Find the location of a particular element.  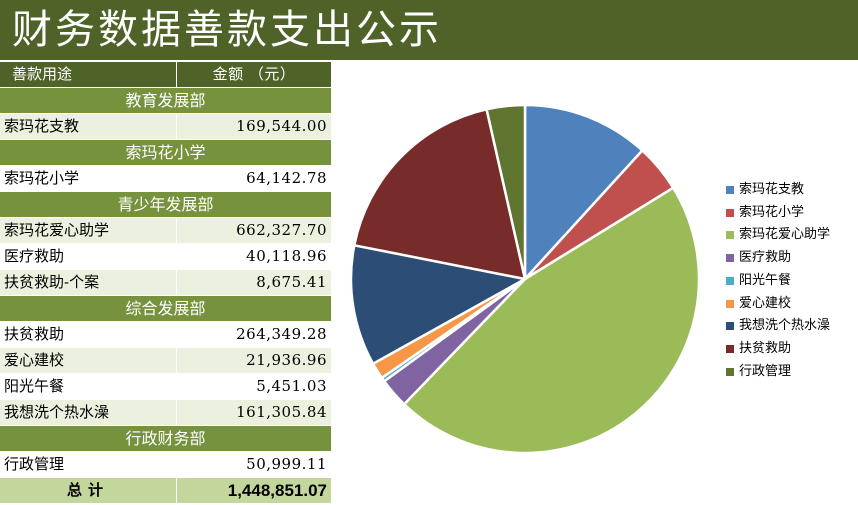

section-header: 综合发展部 is located at coordinates (165, 309).